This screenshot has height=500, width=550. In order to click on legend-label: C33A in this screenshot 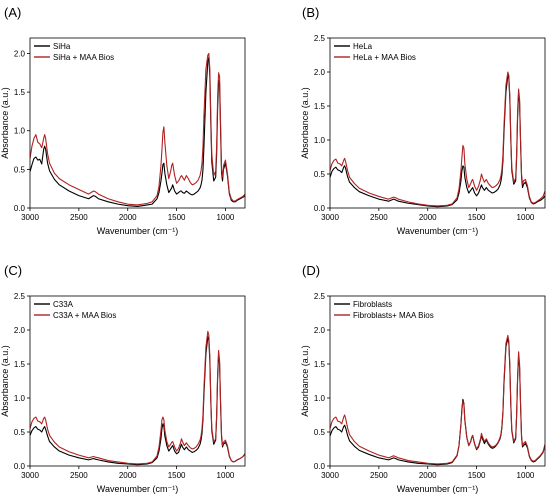, I will do `click(63, 304)`.